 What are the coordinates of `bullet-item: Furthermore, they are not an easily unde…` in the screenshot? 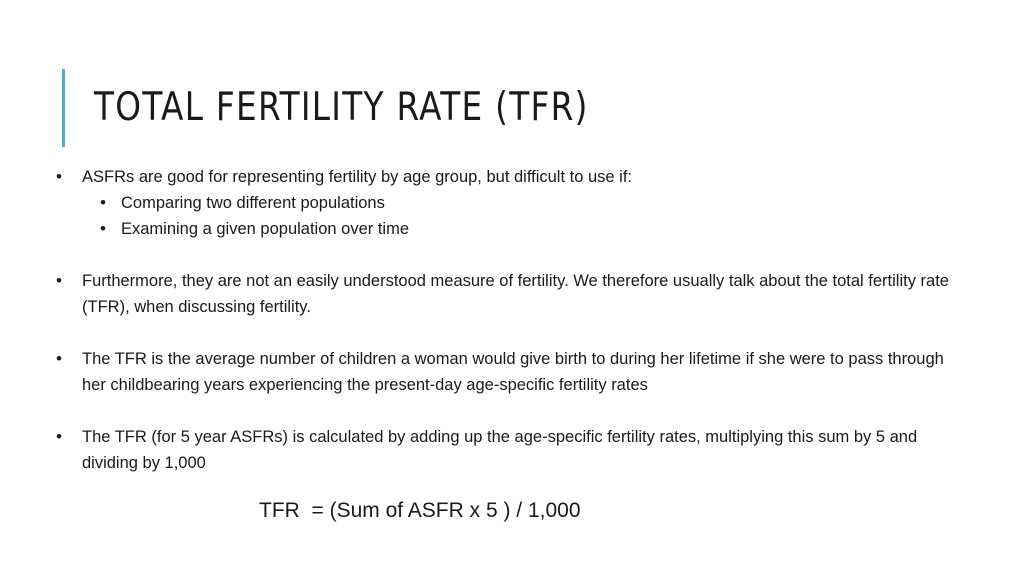 It's located at (511, 294).